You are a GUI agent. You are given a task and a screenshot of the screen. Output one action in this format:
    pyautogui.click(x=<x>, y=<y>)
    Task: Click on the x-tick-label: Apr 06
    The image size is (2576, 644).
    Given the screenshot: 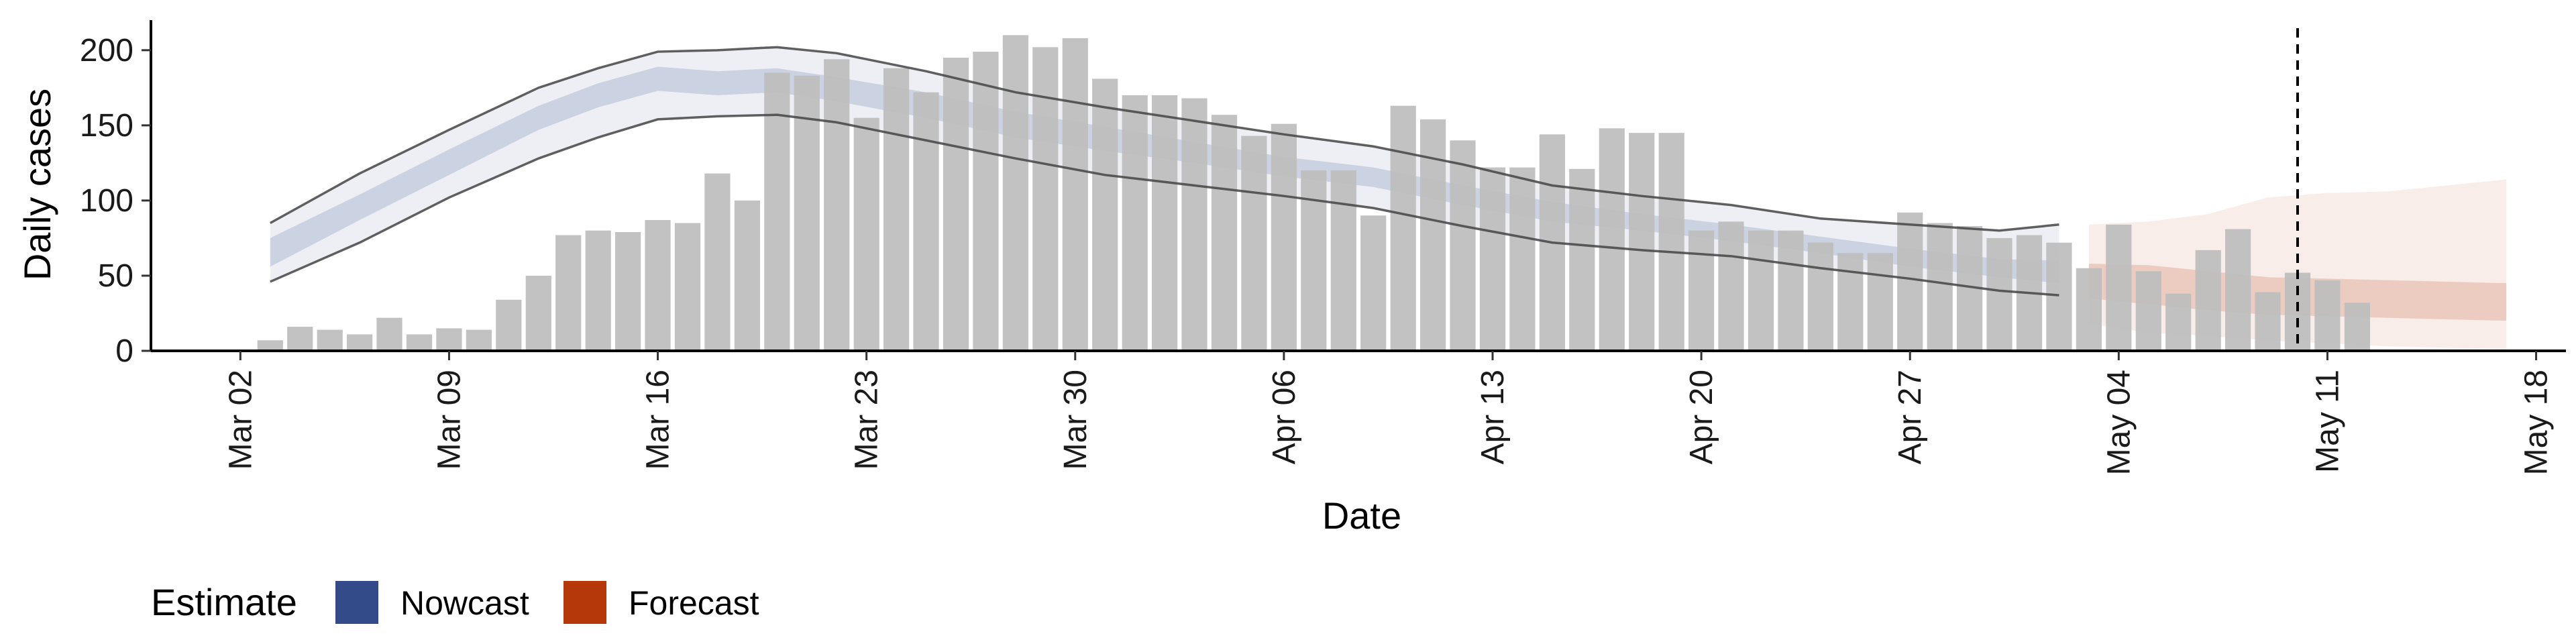 What is the action you would take?
    pyautogui.click(x=1284, y=417)
    